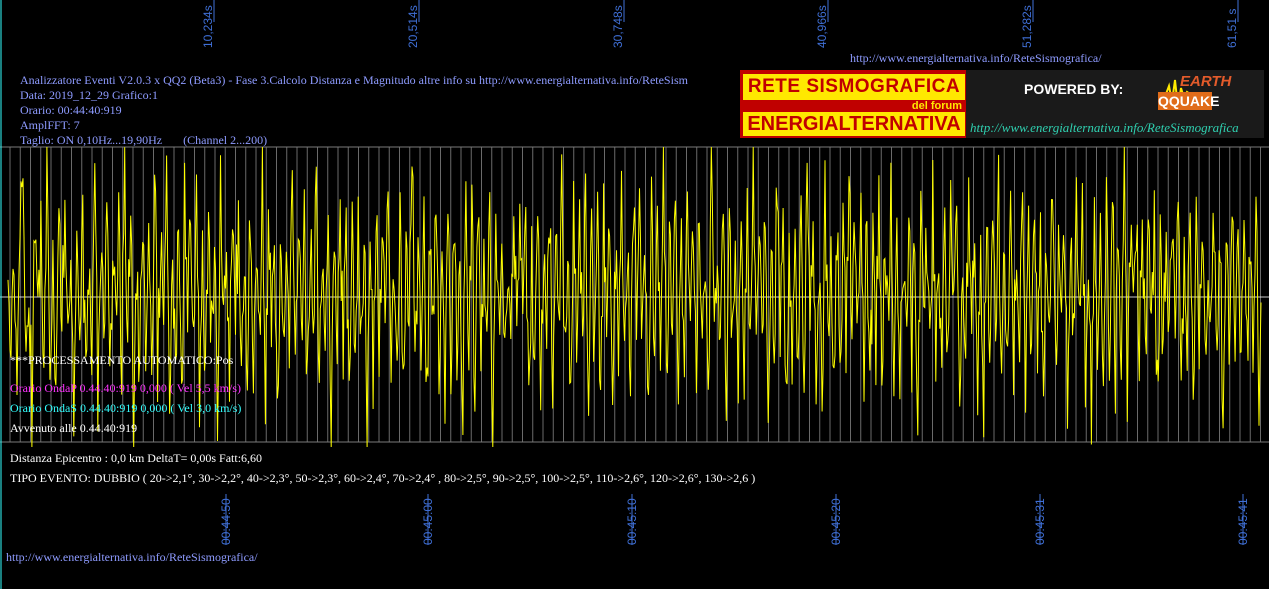 The image size is (1269, 589). Describe the element at coordinates (50, 125) in the screenshot. I see `header-line-4: AmplFFT: 7` at that location.